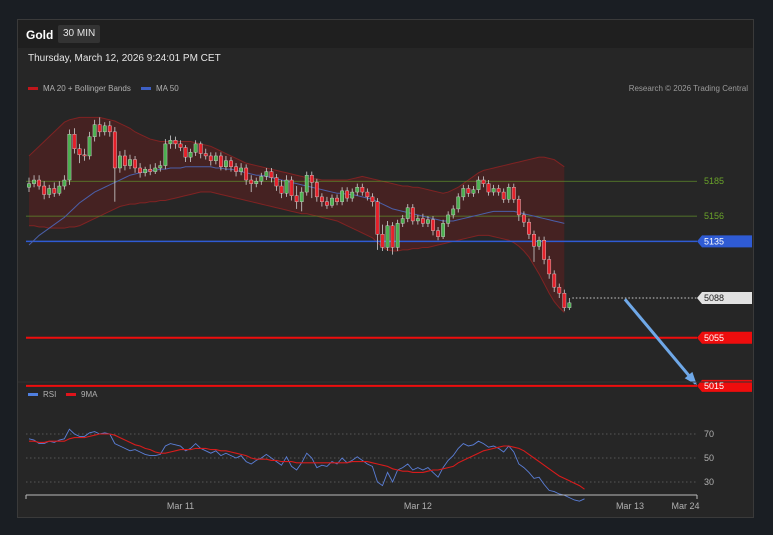 The width and height of the screenshot is (773, 535). What do you see at coordinates (362, 502) in the screenshot?
I see `x-axis: Mar 11 Mar 12 Mar 13 Mar 24` at bounding box center [362, 502].